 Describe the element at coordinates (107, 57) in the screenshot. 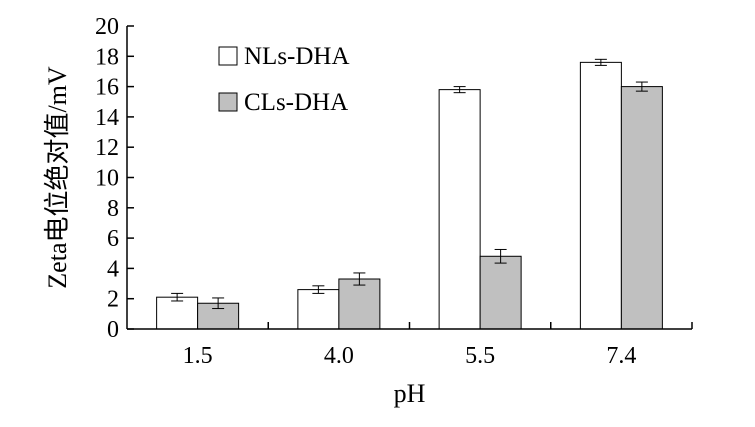

I see `y-tick-label: 18` at that location.